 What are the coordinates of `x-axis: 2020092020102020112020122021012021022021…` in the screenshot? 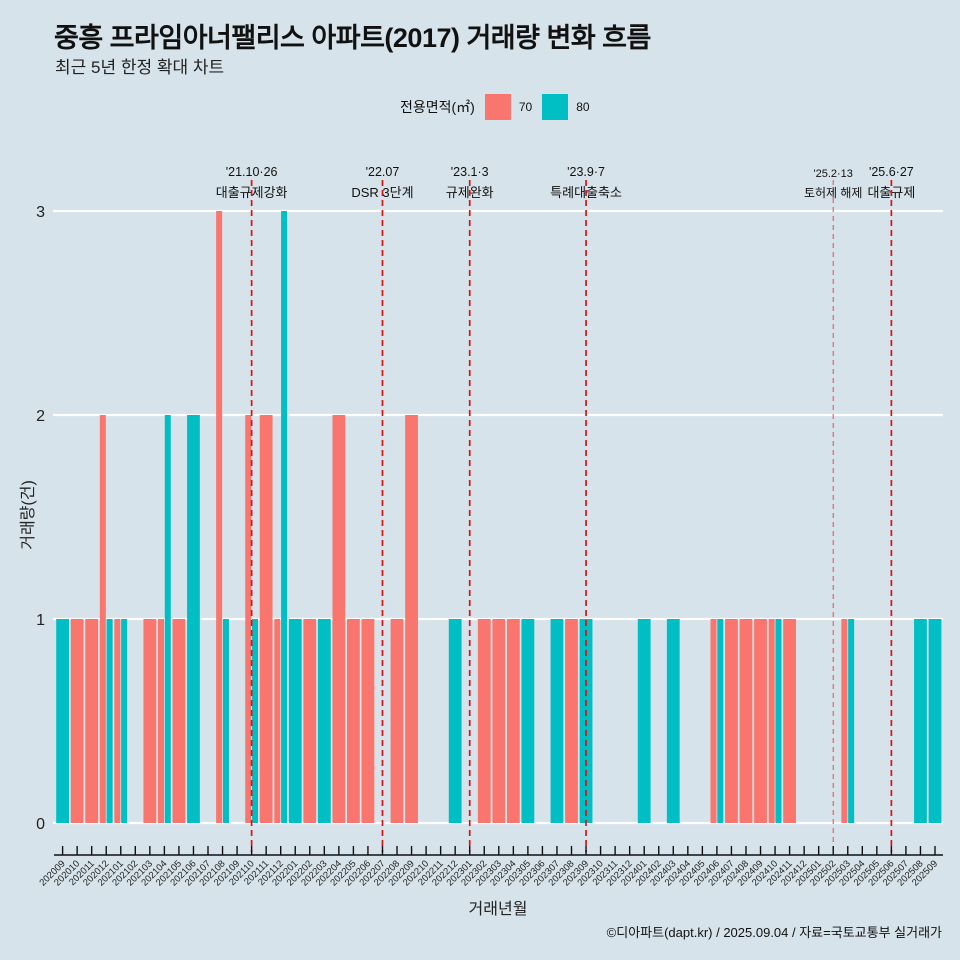 It's located at (490, 867).